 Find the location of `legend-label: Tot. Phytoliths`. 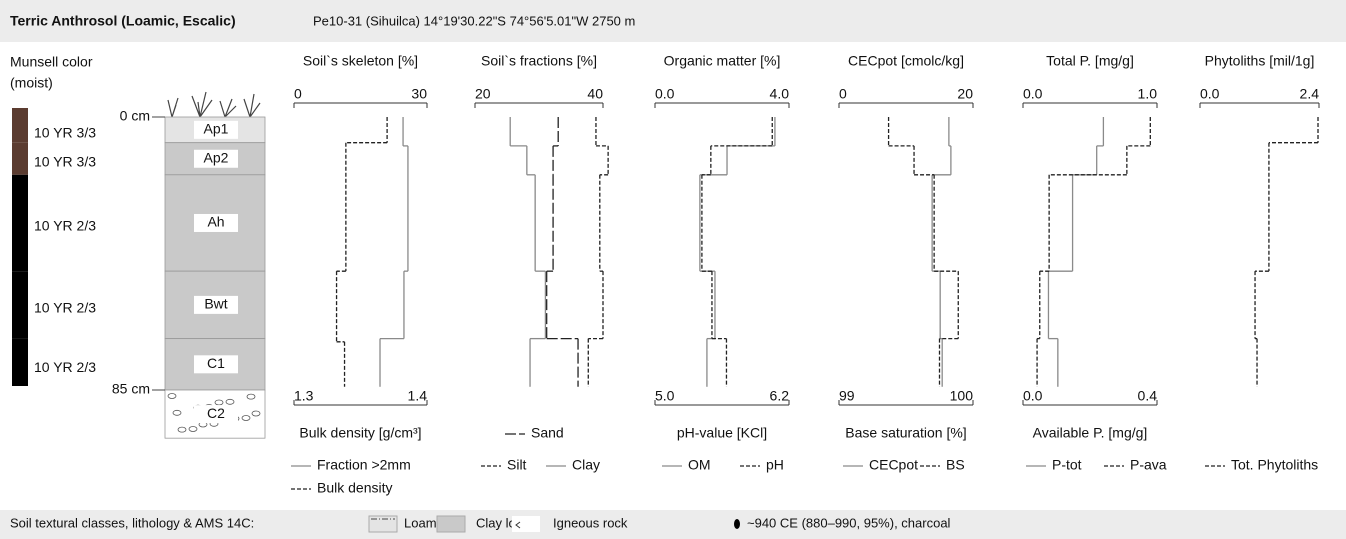

legend-label: Tot. Phytoliths is located at coordinates (1274, 465).